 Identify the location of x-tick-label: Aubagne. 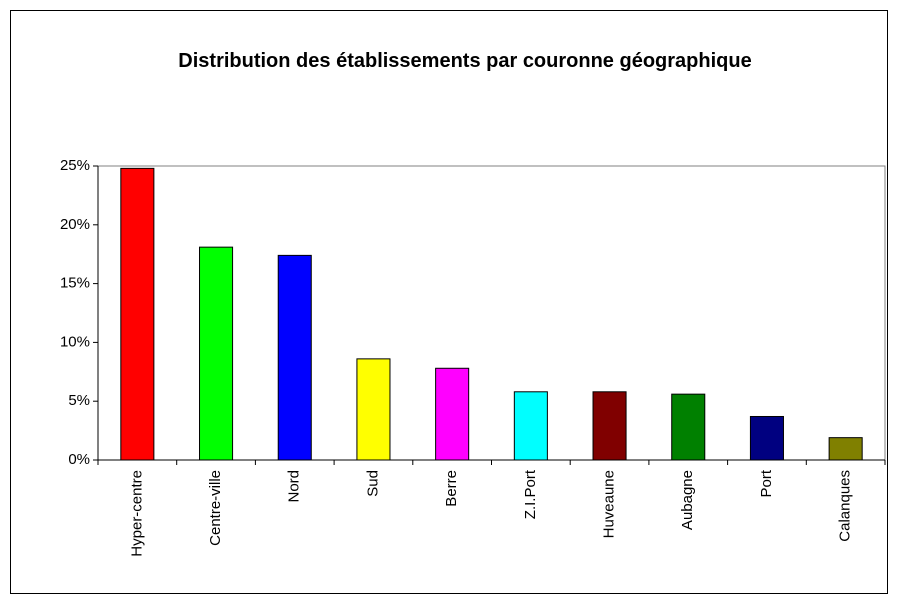
(687, 500).